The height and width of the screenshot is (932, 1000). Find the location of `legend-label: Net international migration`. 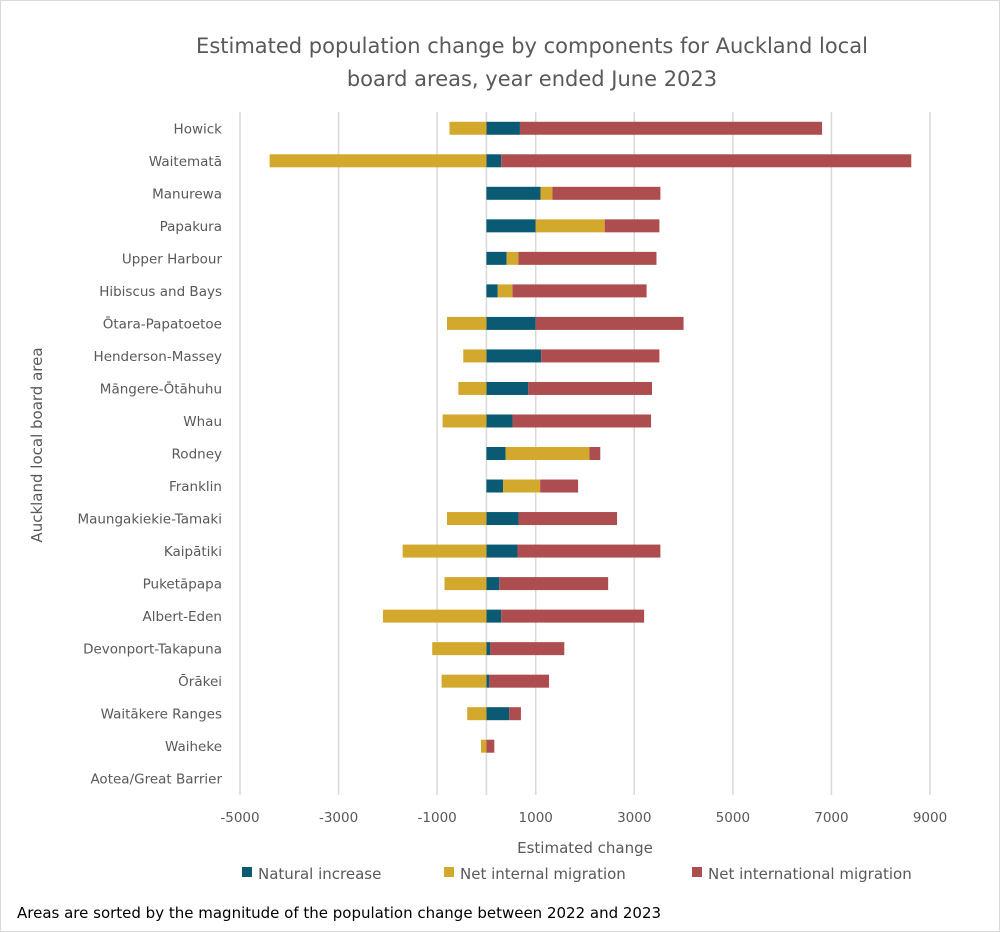

legend-label: Net international migration is located at coordinates (810, 874).